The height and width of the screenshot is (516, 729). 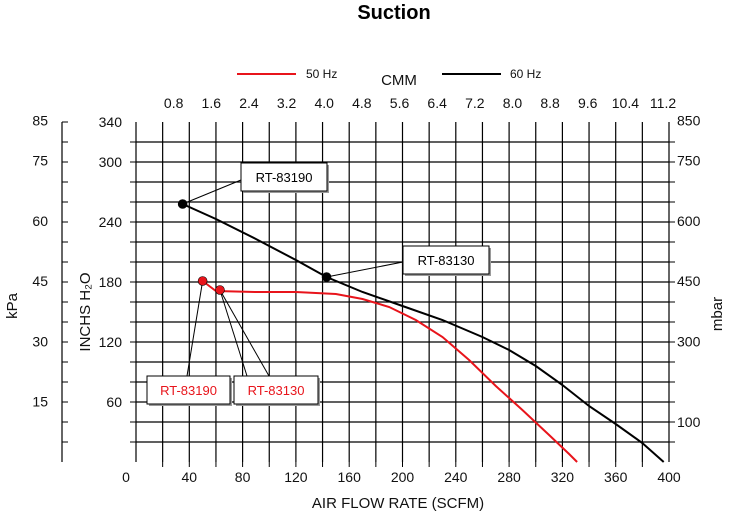 I want to click on y-mbar-tick-label: 600, so click(x=689, y=221).